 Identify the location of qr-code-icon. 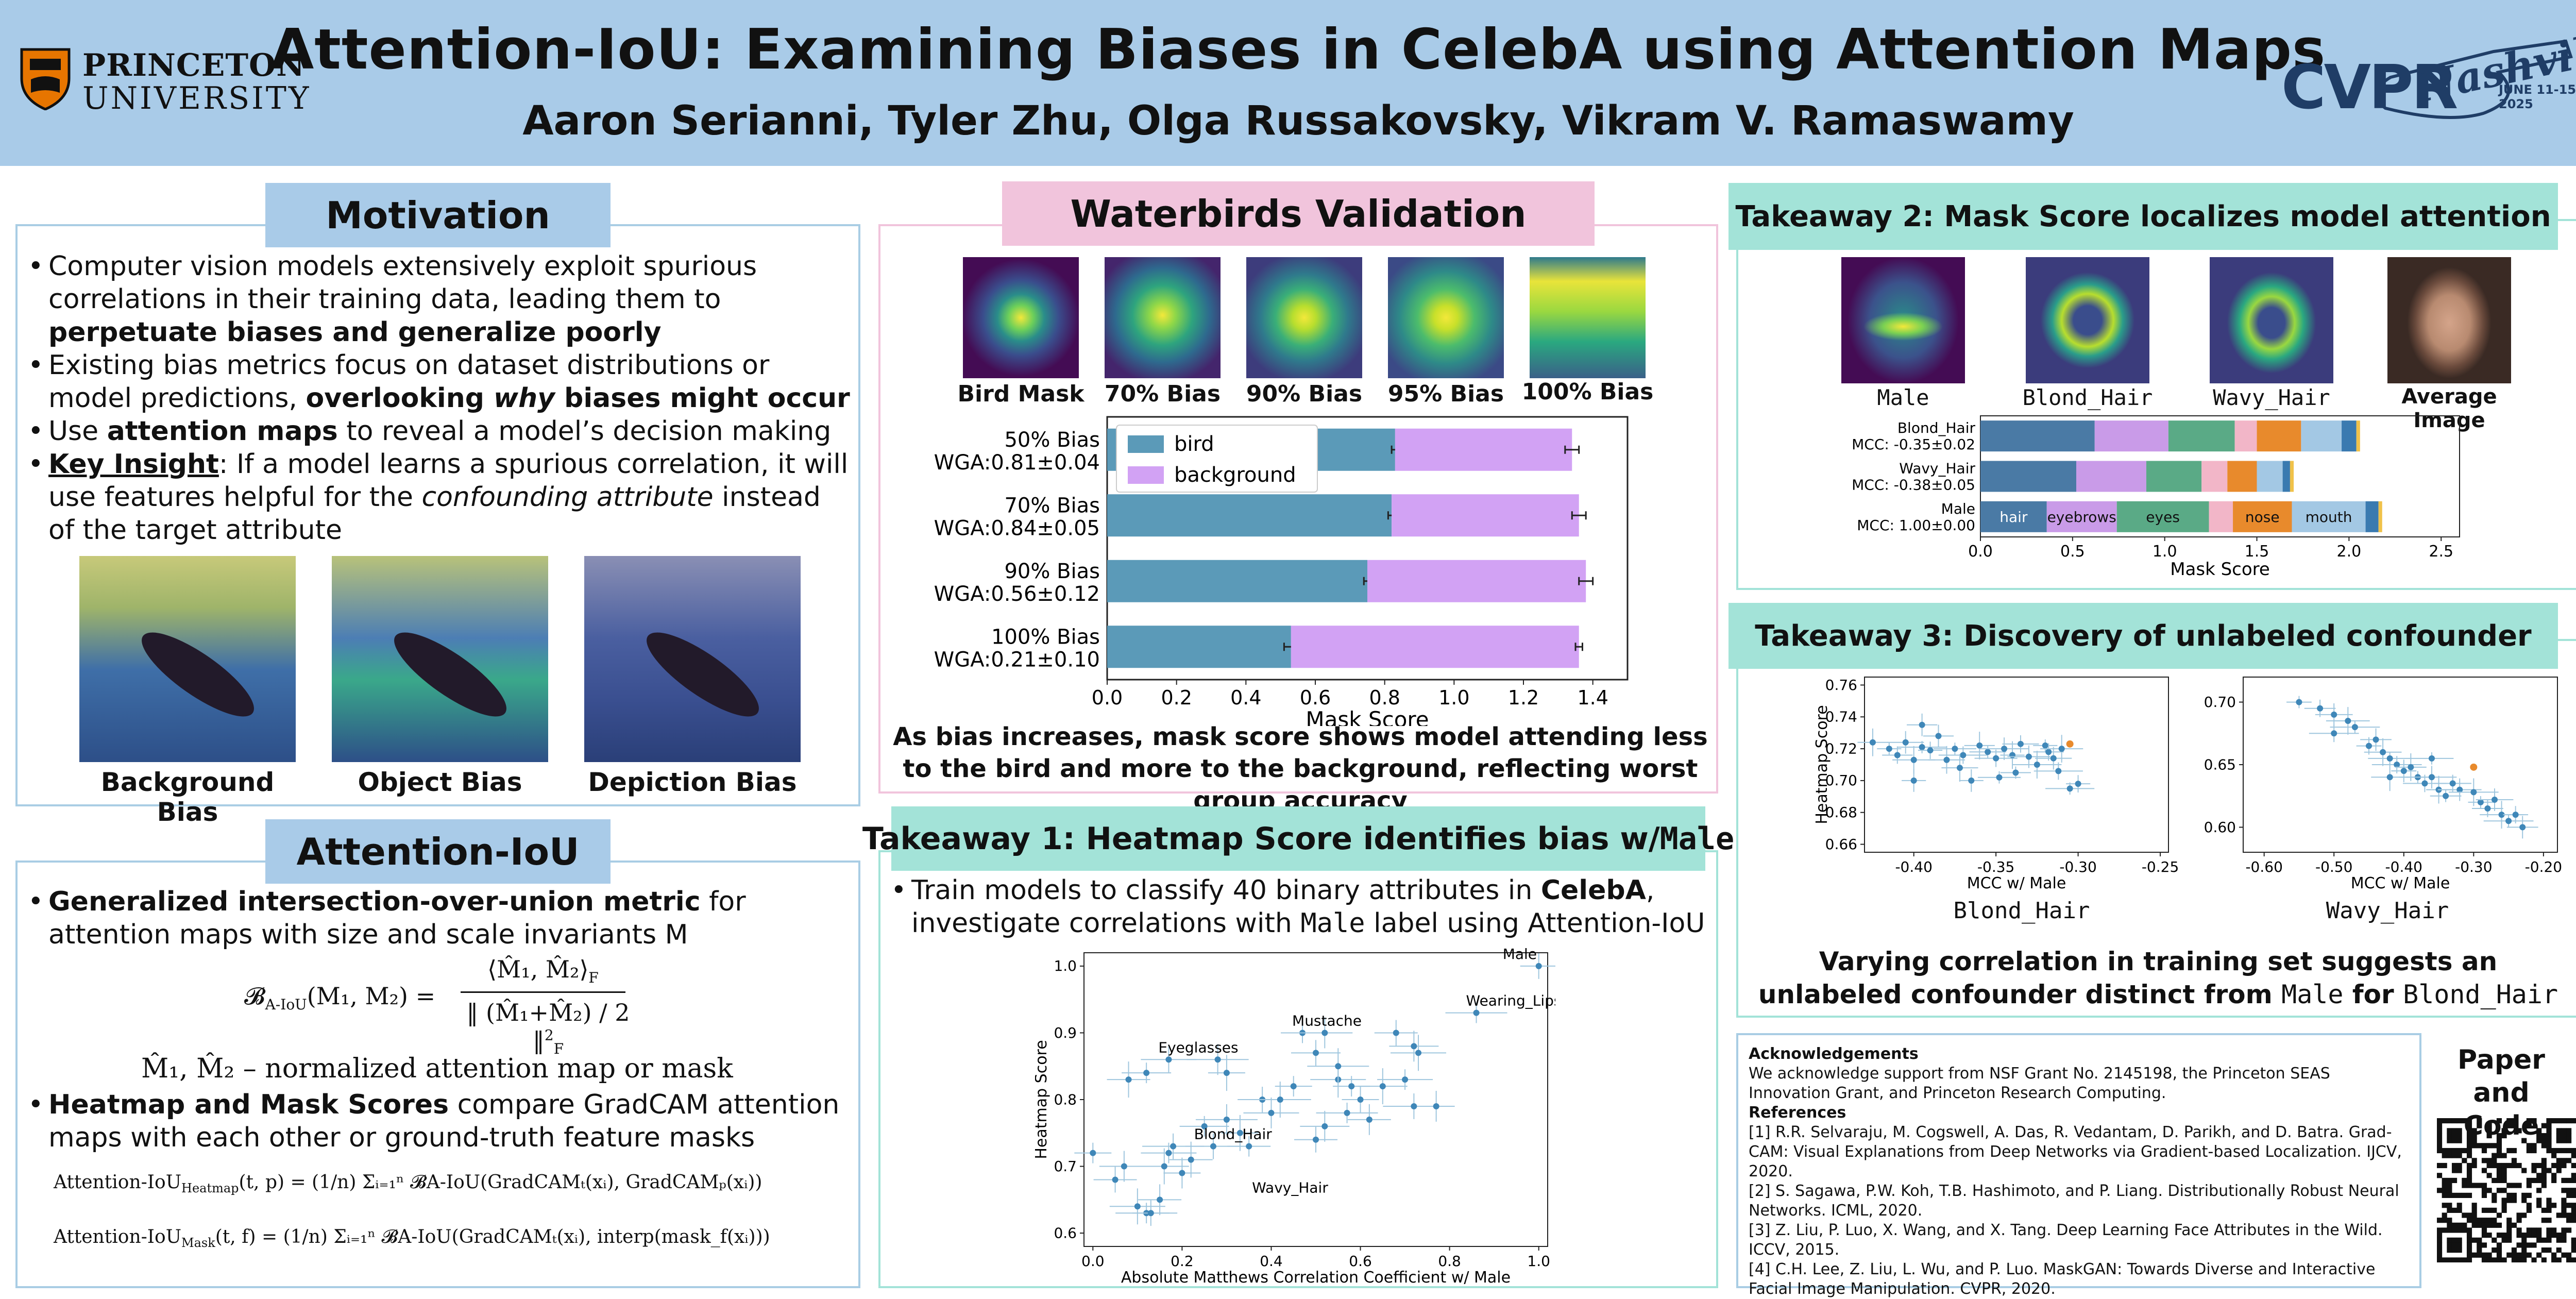
(2506, 1190).